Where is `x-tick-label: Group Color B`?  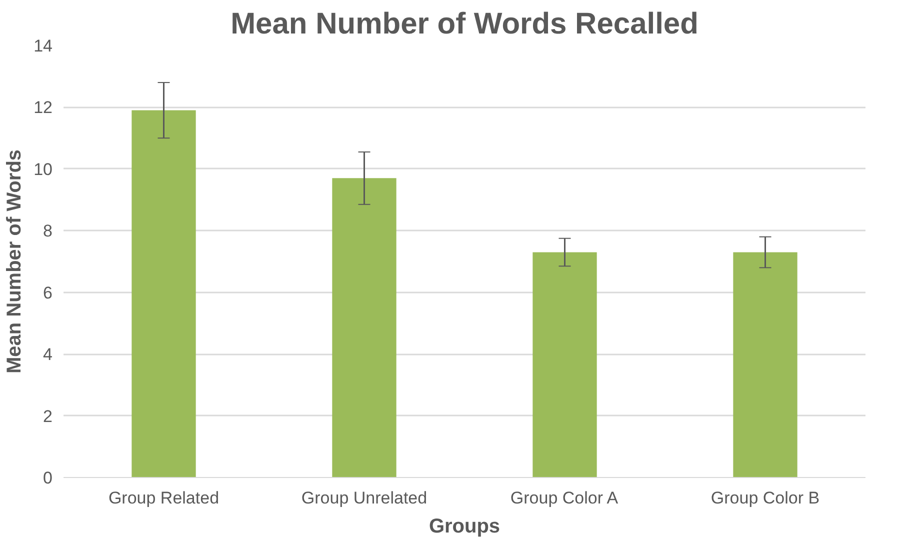 x-tick-label: Group Color B is located at coordinates (765, 498).